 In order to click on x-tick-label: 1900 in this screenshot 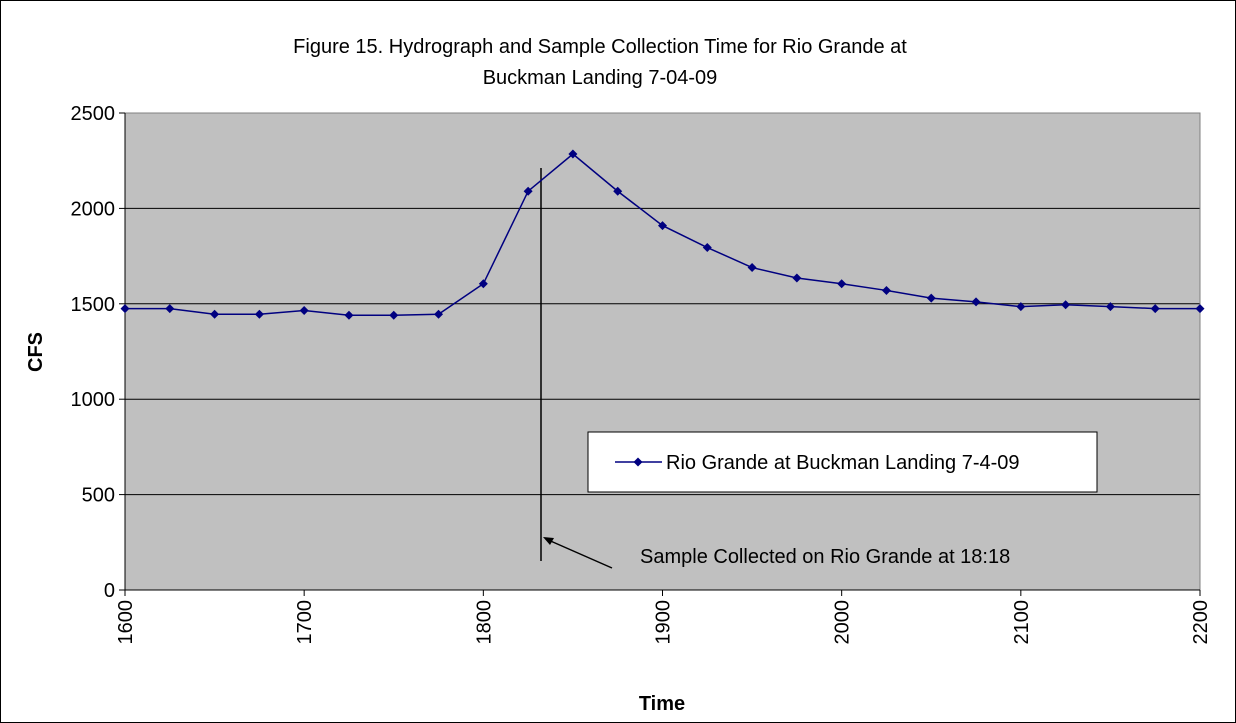, I will do `click(664, 622)`.